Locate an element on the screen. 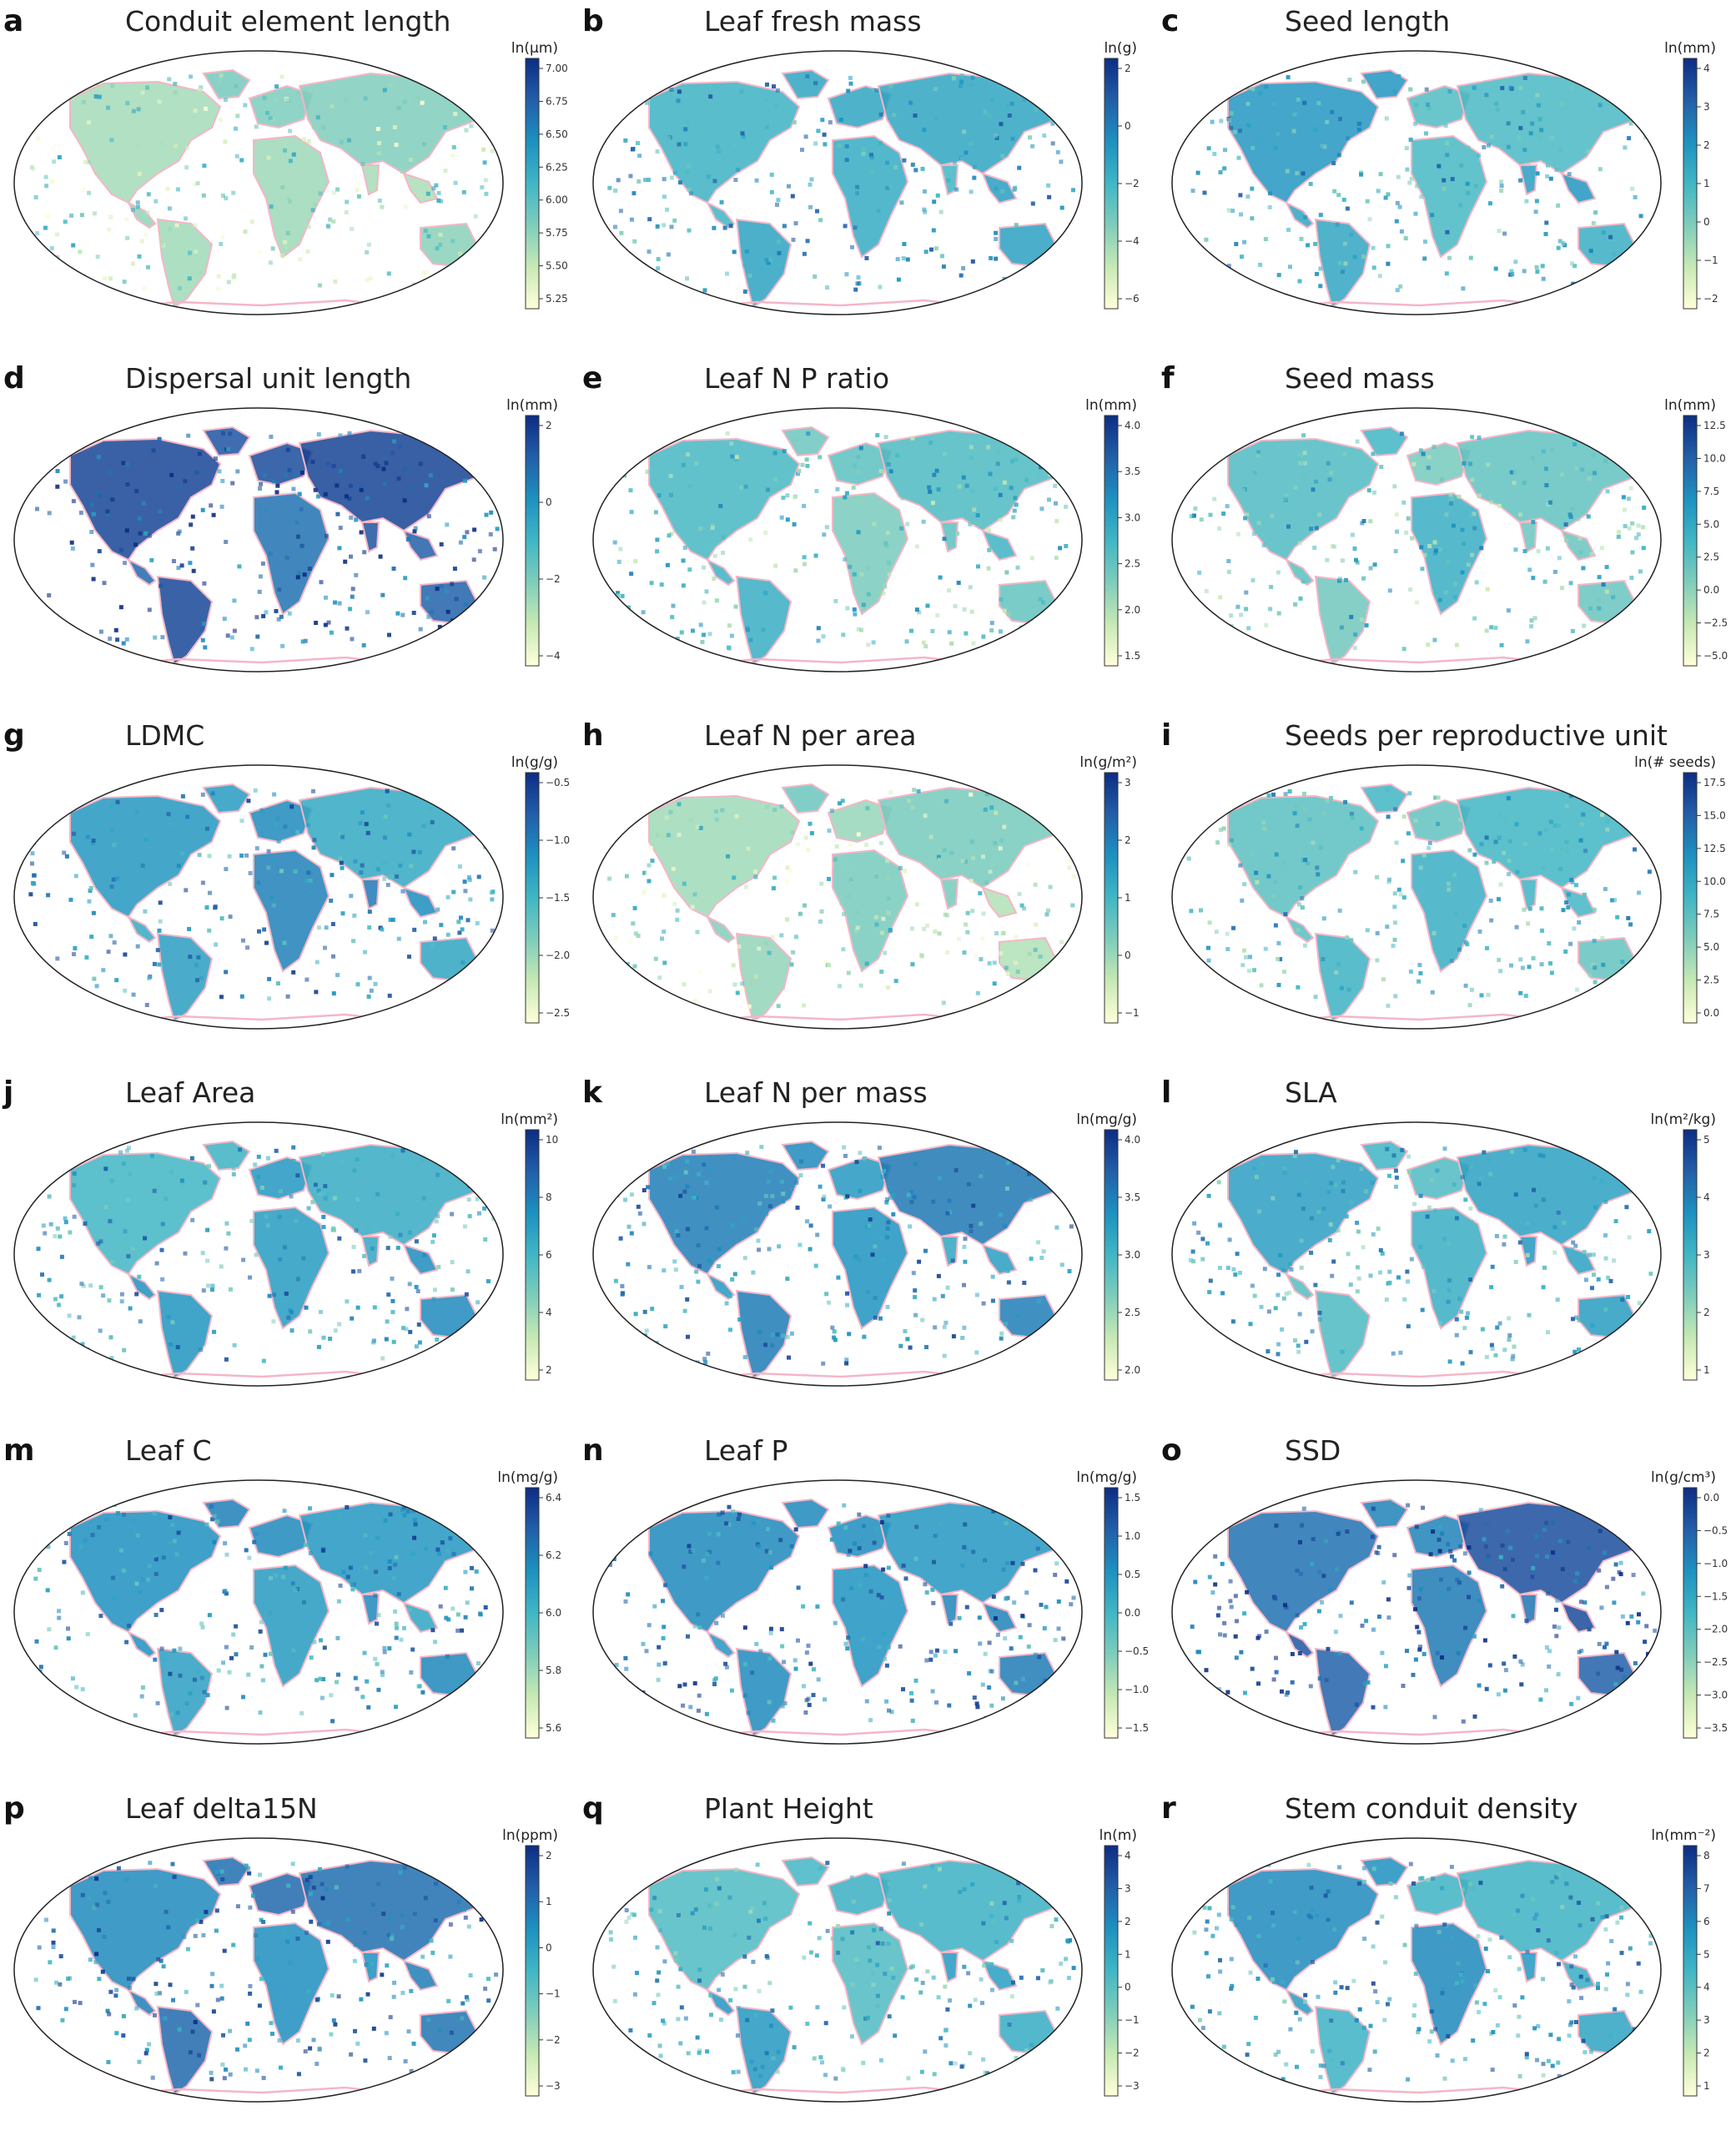 The image size is (1736, 2151). colorbar-tick-label: 6.0 is located at coordinates (553, 1613).